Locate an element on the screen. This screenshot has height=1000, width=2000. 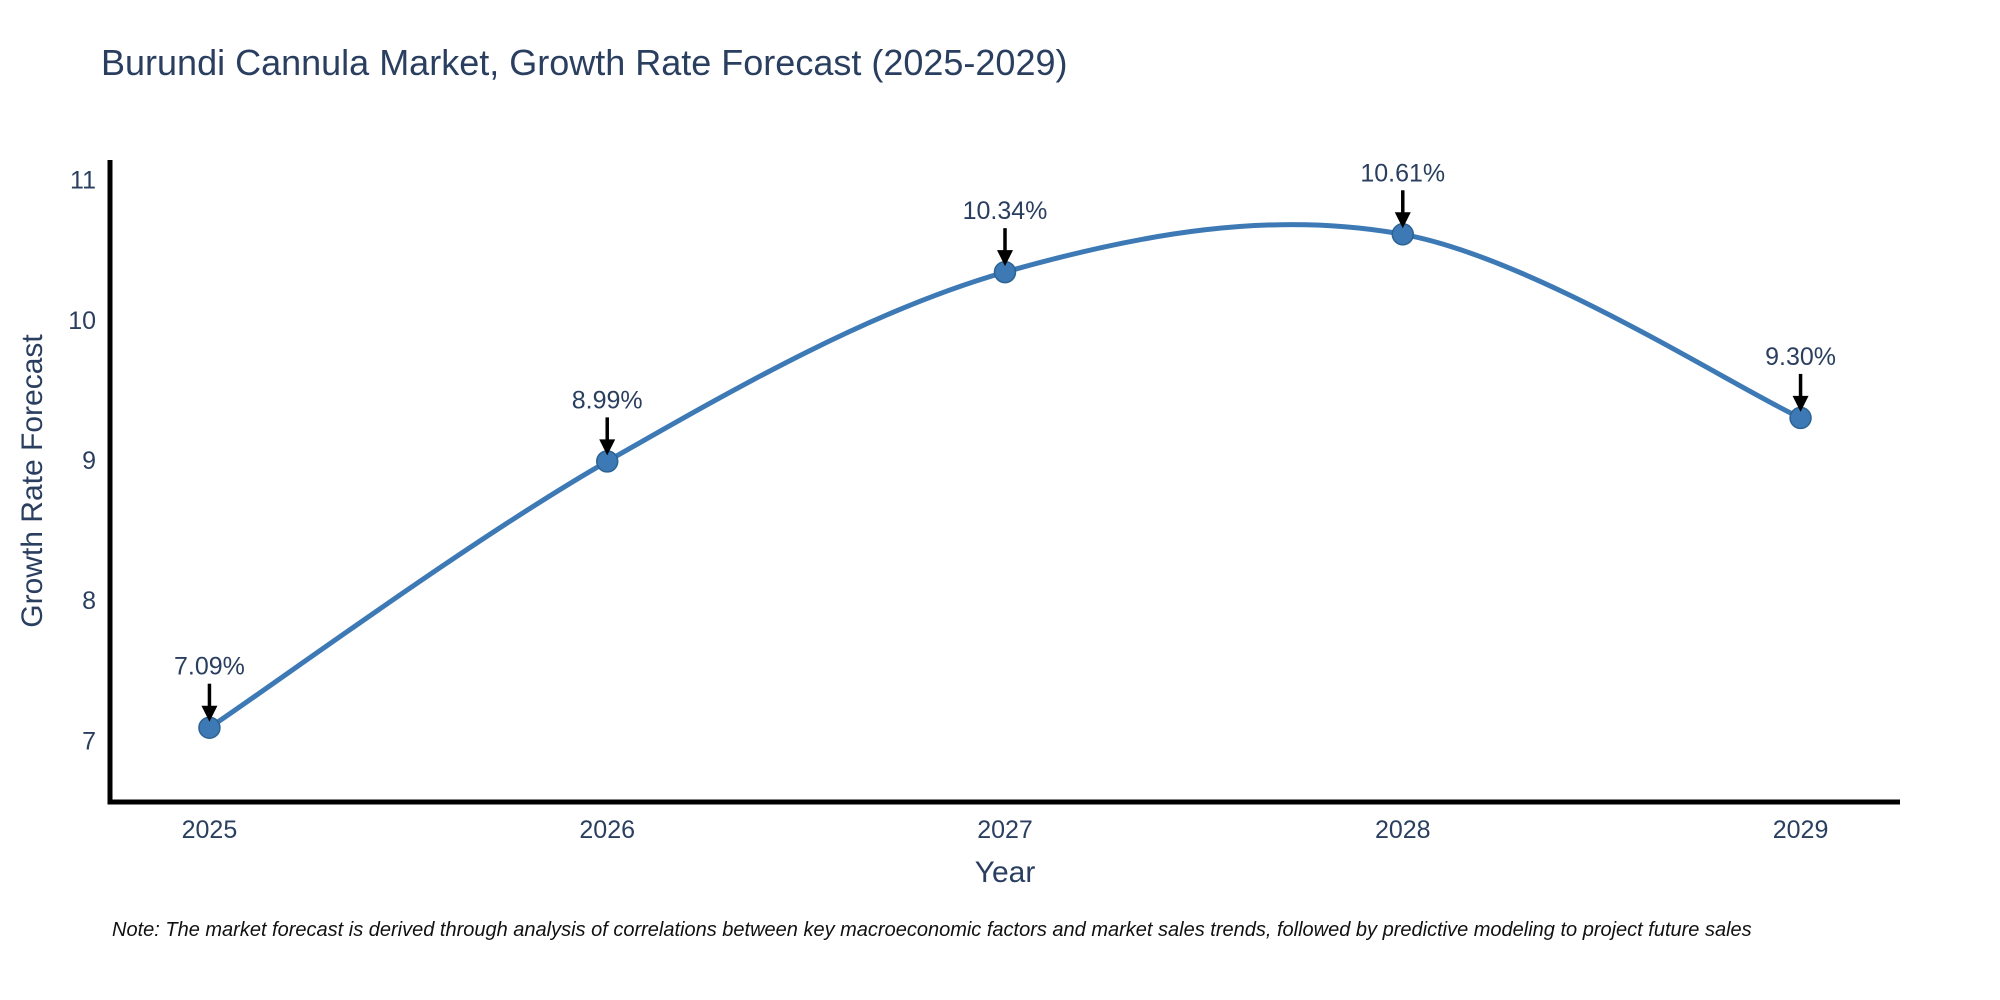
data-point-label: 7.09% is located at coordinates (209, 667).